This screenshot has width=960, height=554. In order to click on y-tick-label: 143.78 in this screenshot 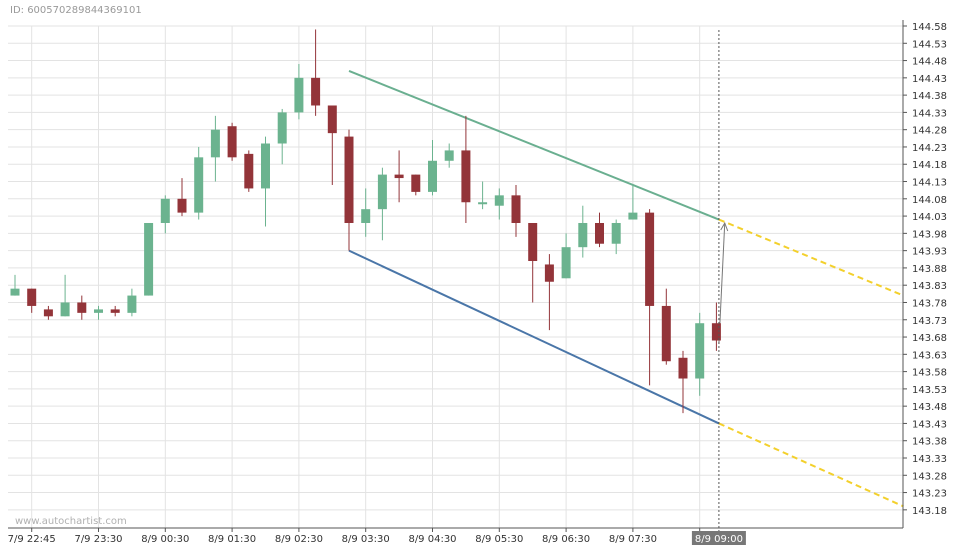, I will do `click(929, 303)`.